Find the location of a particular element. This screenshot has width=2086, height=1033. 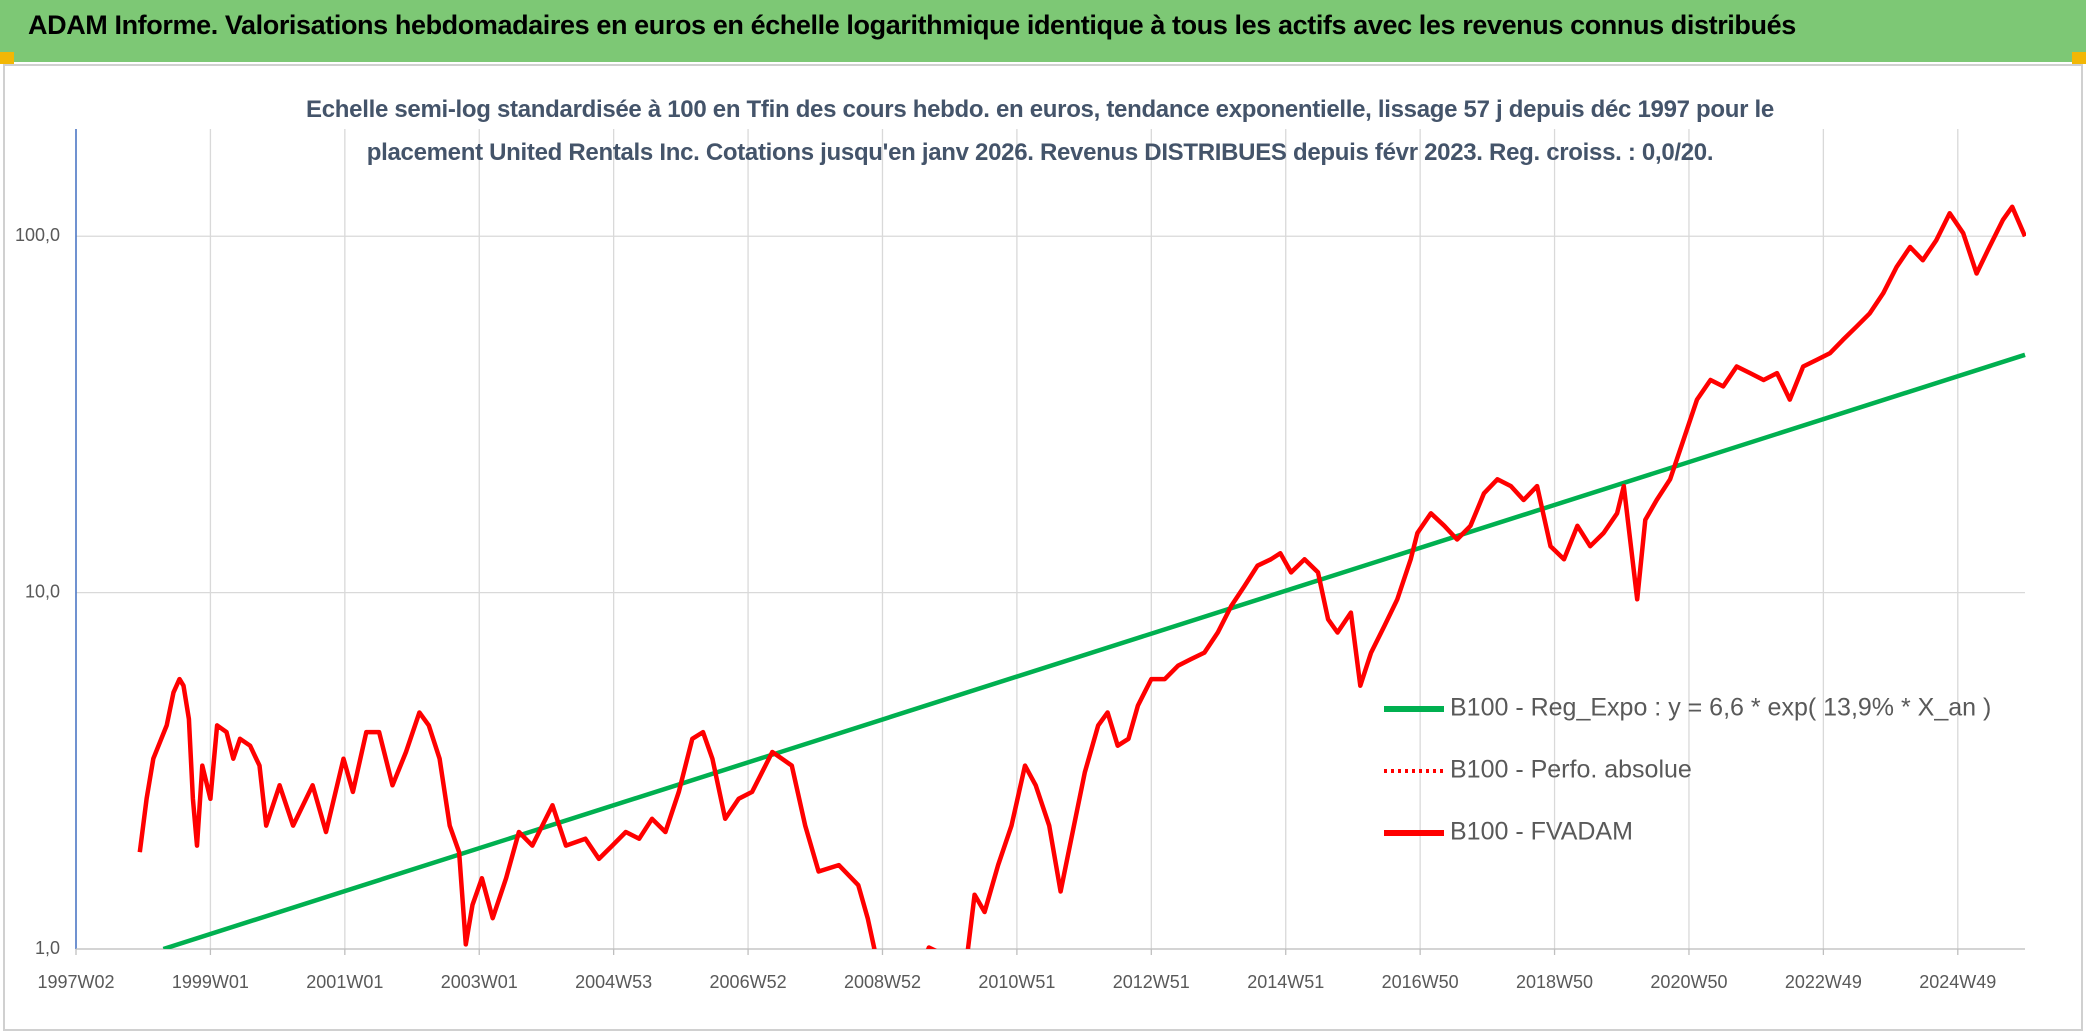

x-tick-label: 2014W51 is located at coordinates (1285, 982).